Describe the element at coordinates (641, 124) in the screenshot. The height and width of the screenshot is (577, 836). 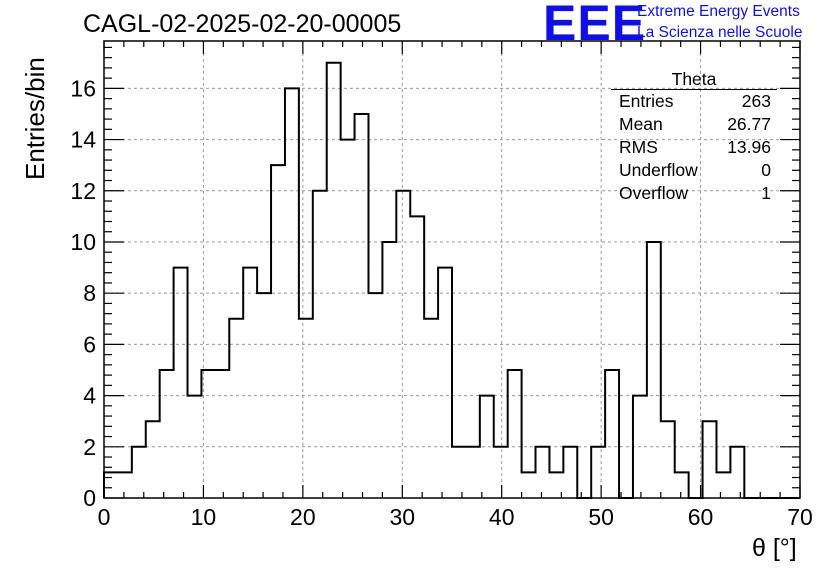
I see `stats-label: Mean` at that location.